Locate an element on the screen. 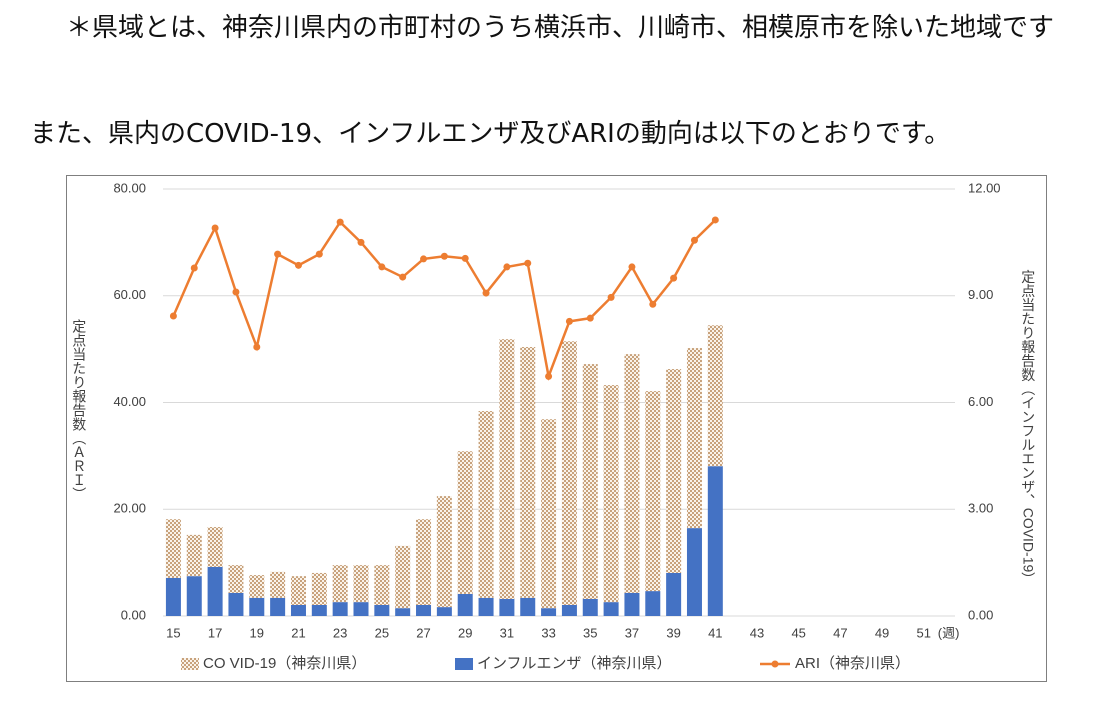 This screenshot has width=1119, height=707. y2-axis-title: 定点当たり報告数（インフルエンザ、COVID-19） is located at coordinates (1028, 428).